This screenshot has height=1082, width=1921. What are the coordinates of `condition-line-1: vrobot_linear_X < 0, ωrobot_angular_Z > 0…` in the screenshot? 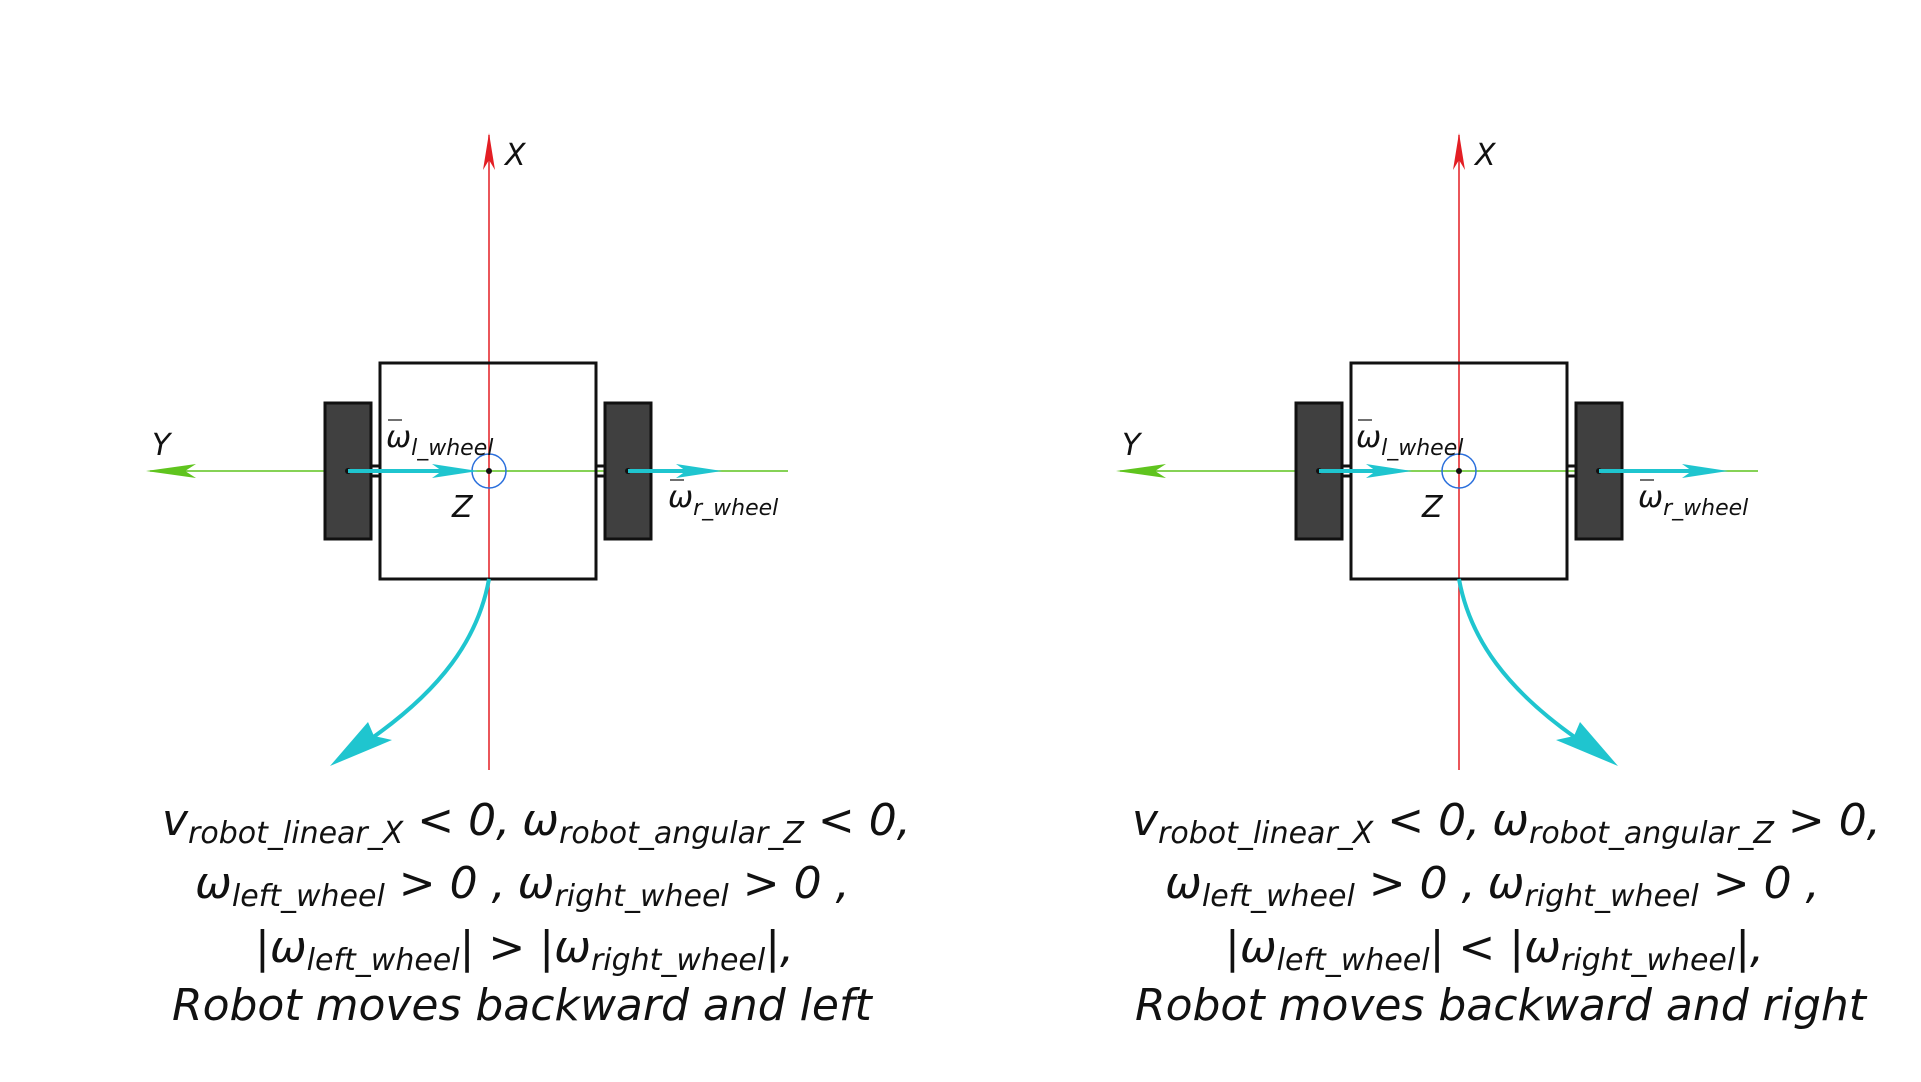 It's located at (1506, 823).